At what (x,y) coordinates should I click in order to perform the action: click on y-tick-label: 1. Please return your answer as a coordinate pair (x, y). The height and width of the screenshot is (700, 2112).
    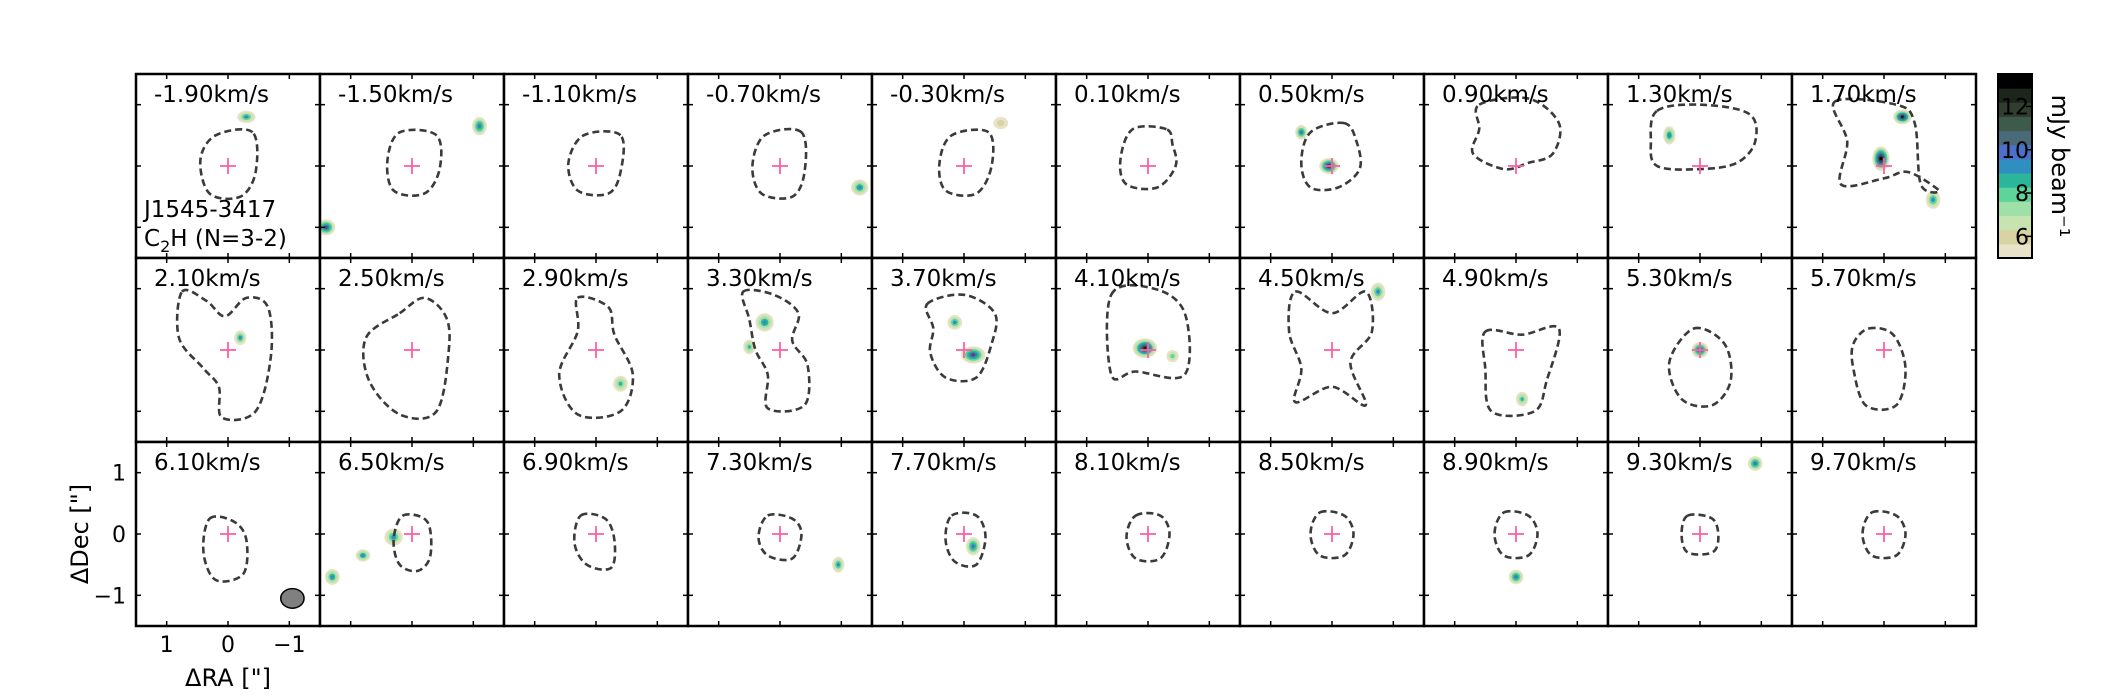
    Looking at the image, I should click on (119, 474).